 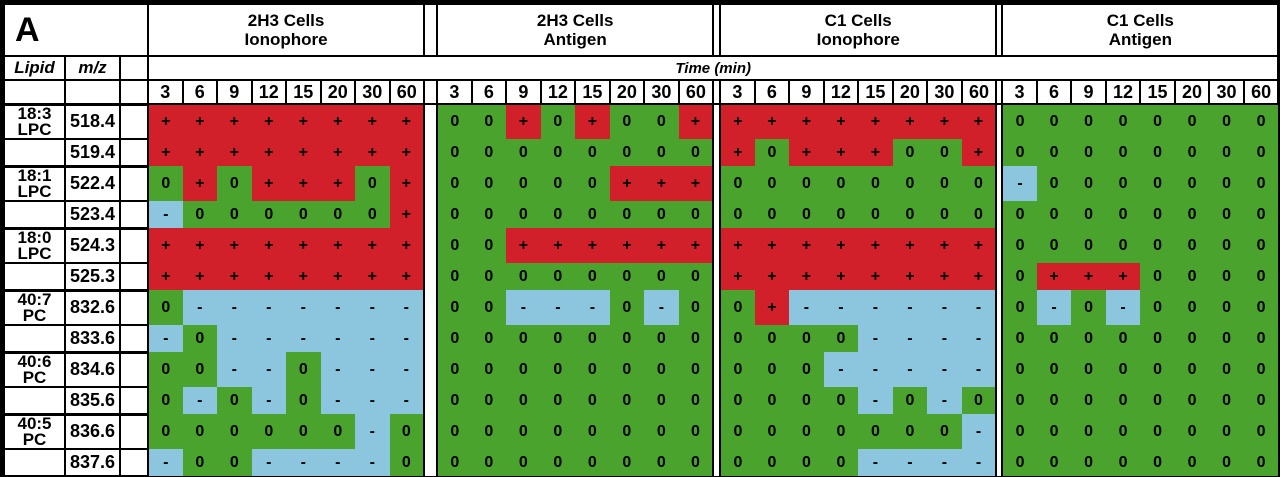 What do you see at coordinates (34, 400) in the screenshot?
I see `lipid-name-cell` at bounding box center [34, 400].